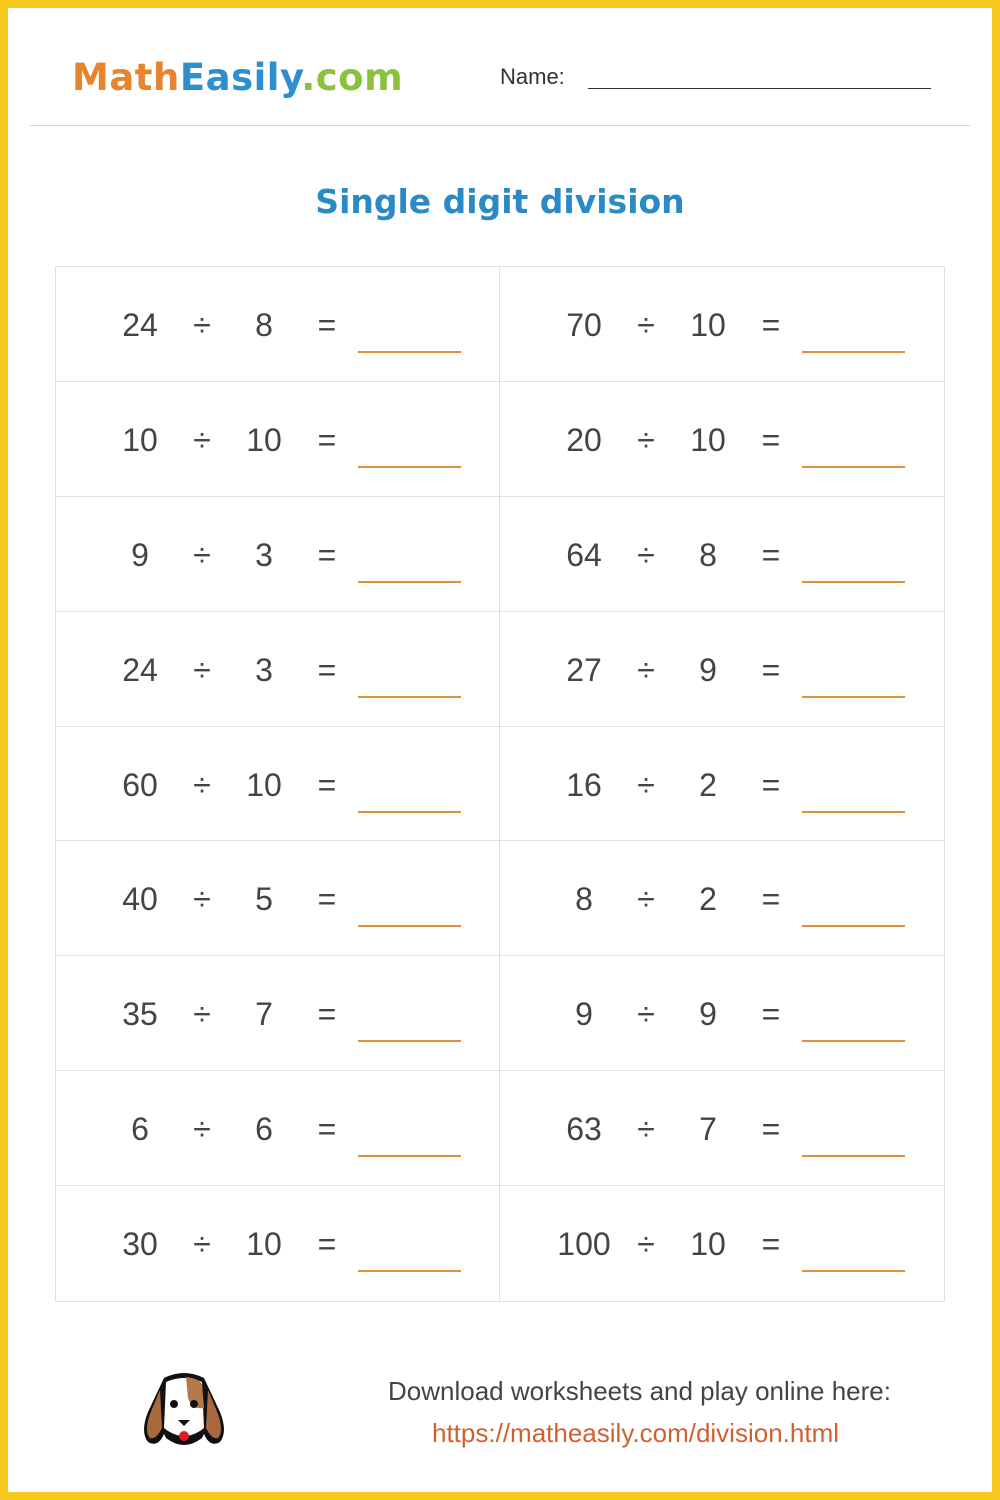 This screenshot has width=1000, height=1500. What do you see at coordinates (584, 325) in the screenshot?
I see `dividend: 70` at bounding box center [584, 325].